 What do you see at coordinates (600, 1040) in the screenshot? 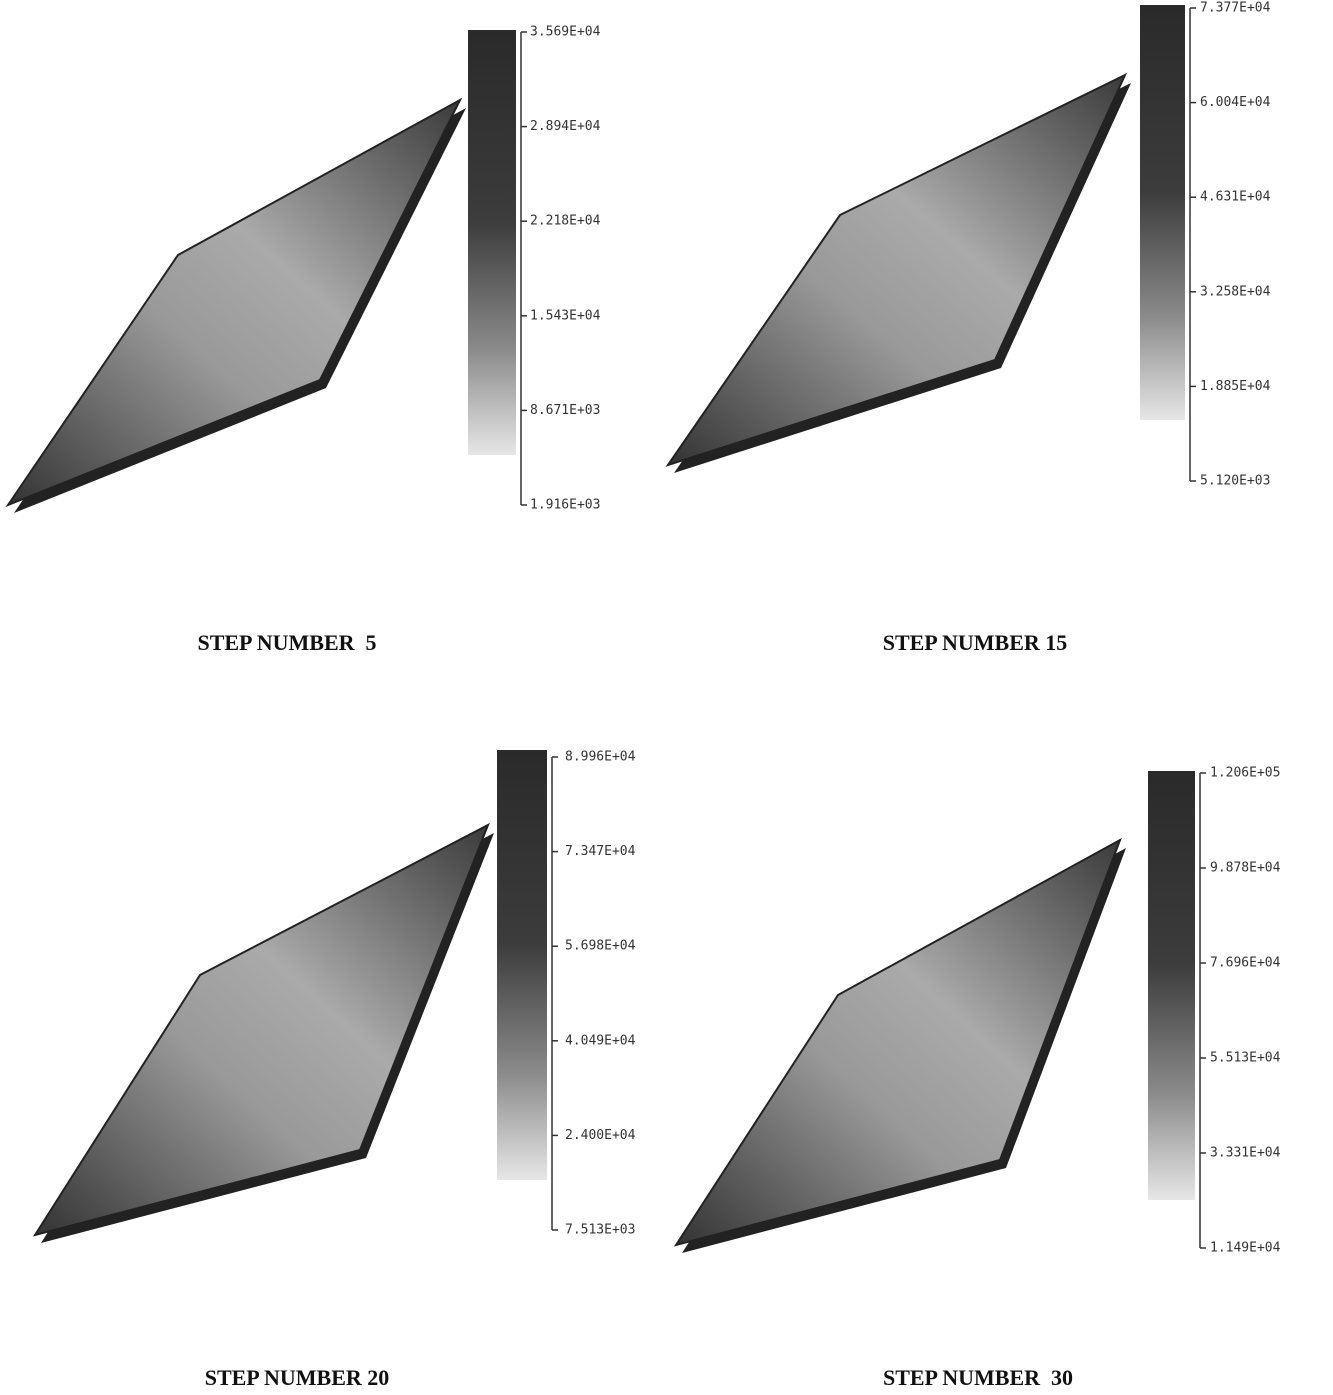
I see `colorbar-label: 4.049E+04` at bounding box center [600, 1040].